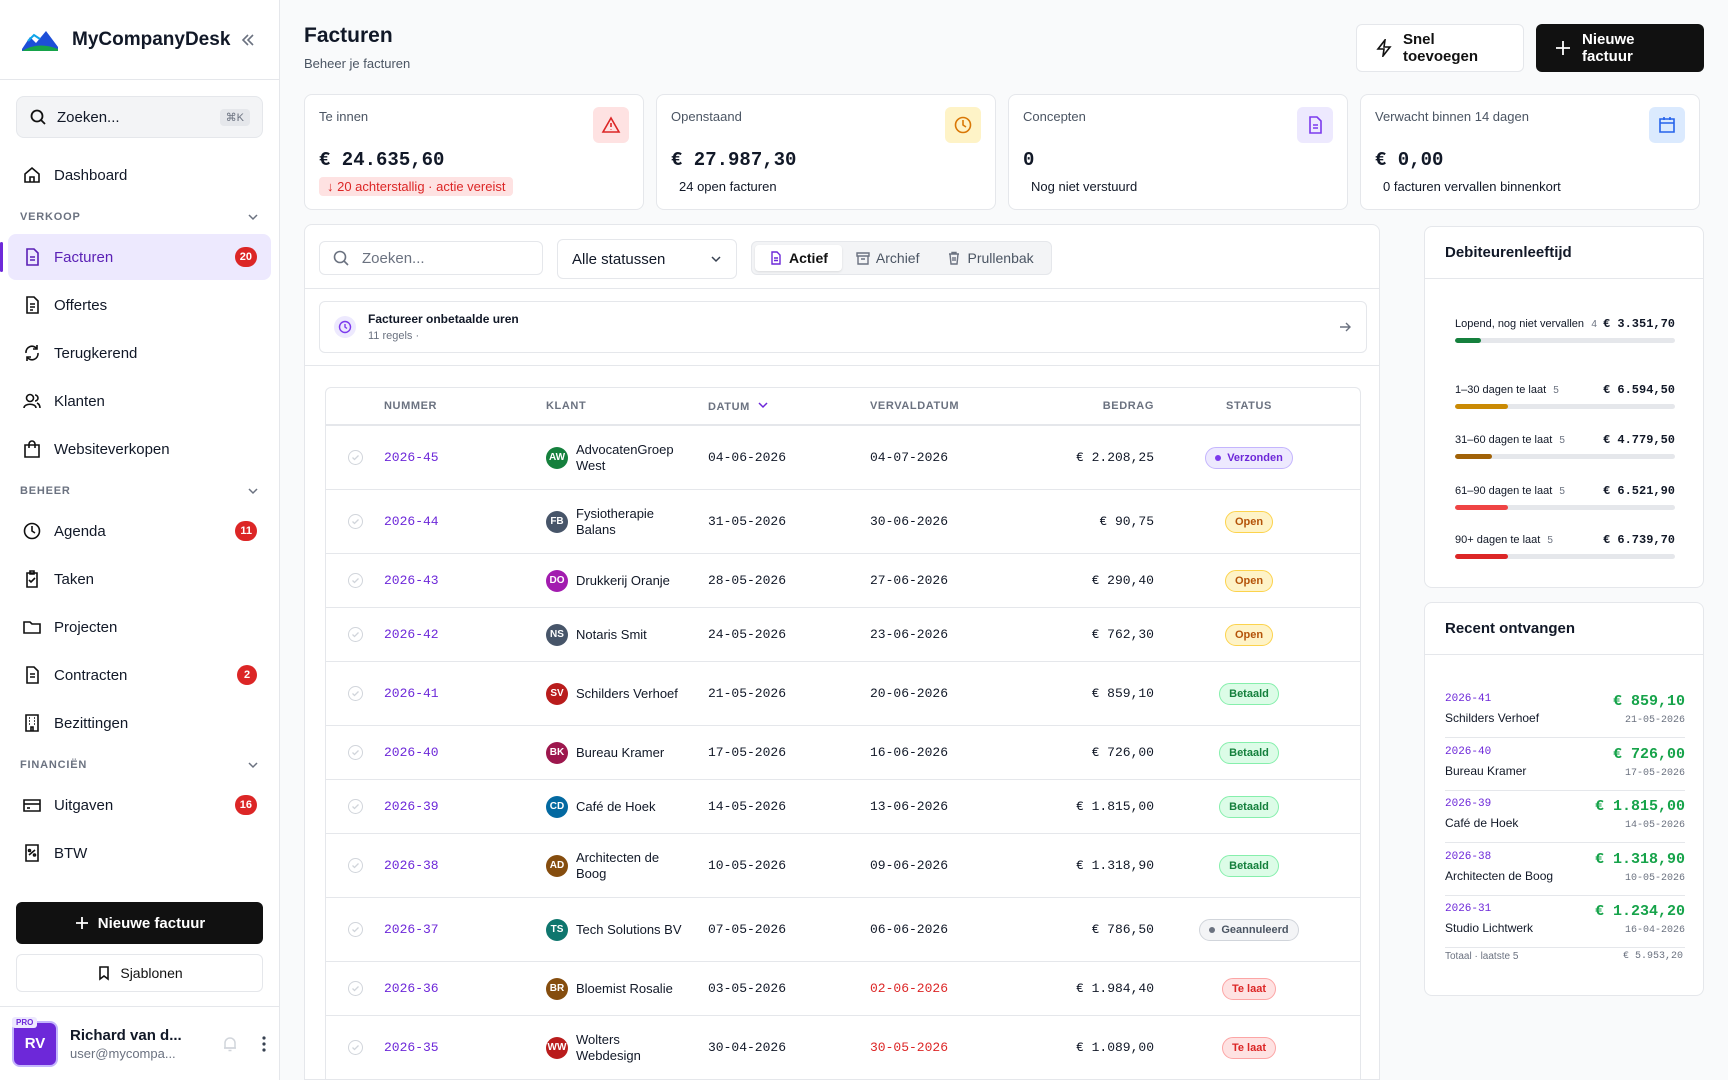 The height and width of the screenshot is (1080, 1728). I want to click on more-vertical-icon, so click(264, 1044).